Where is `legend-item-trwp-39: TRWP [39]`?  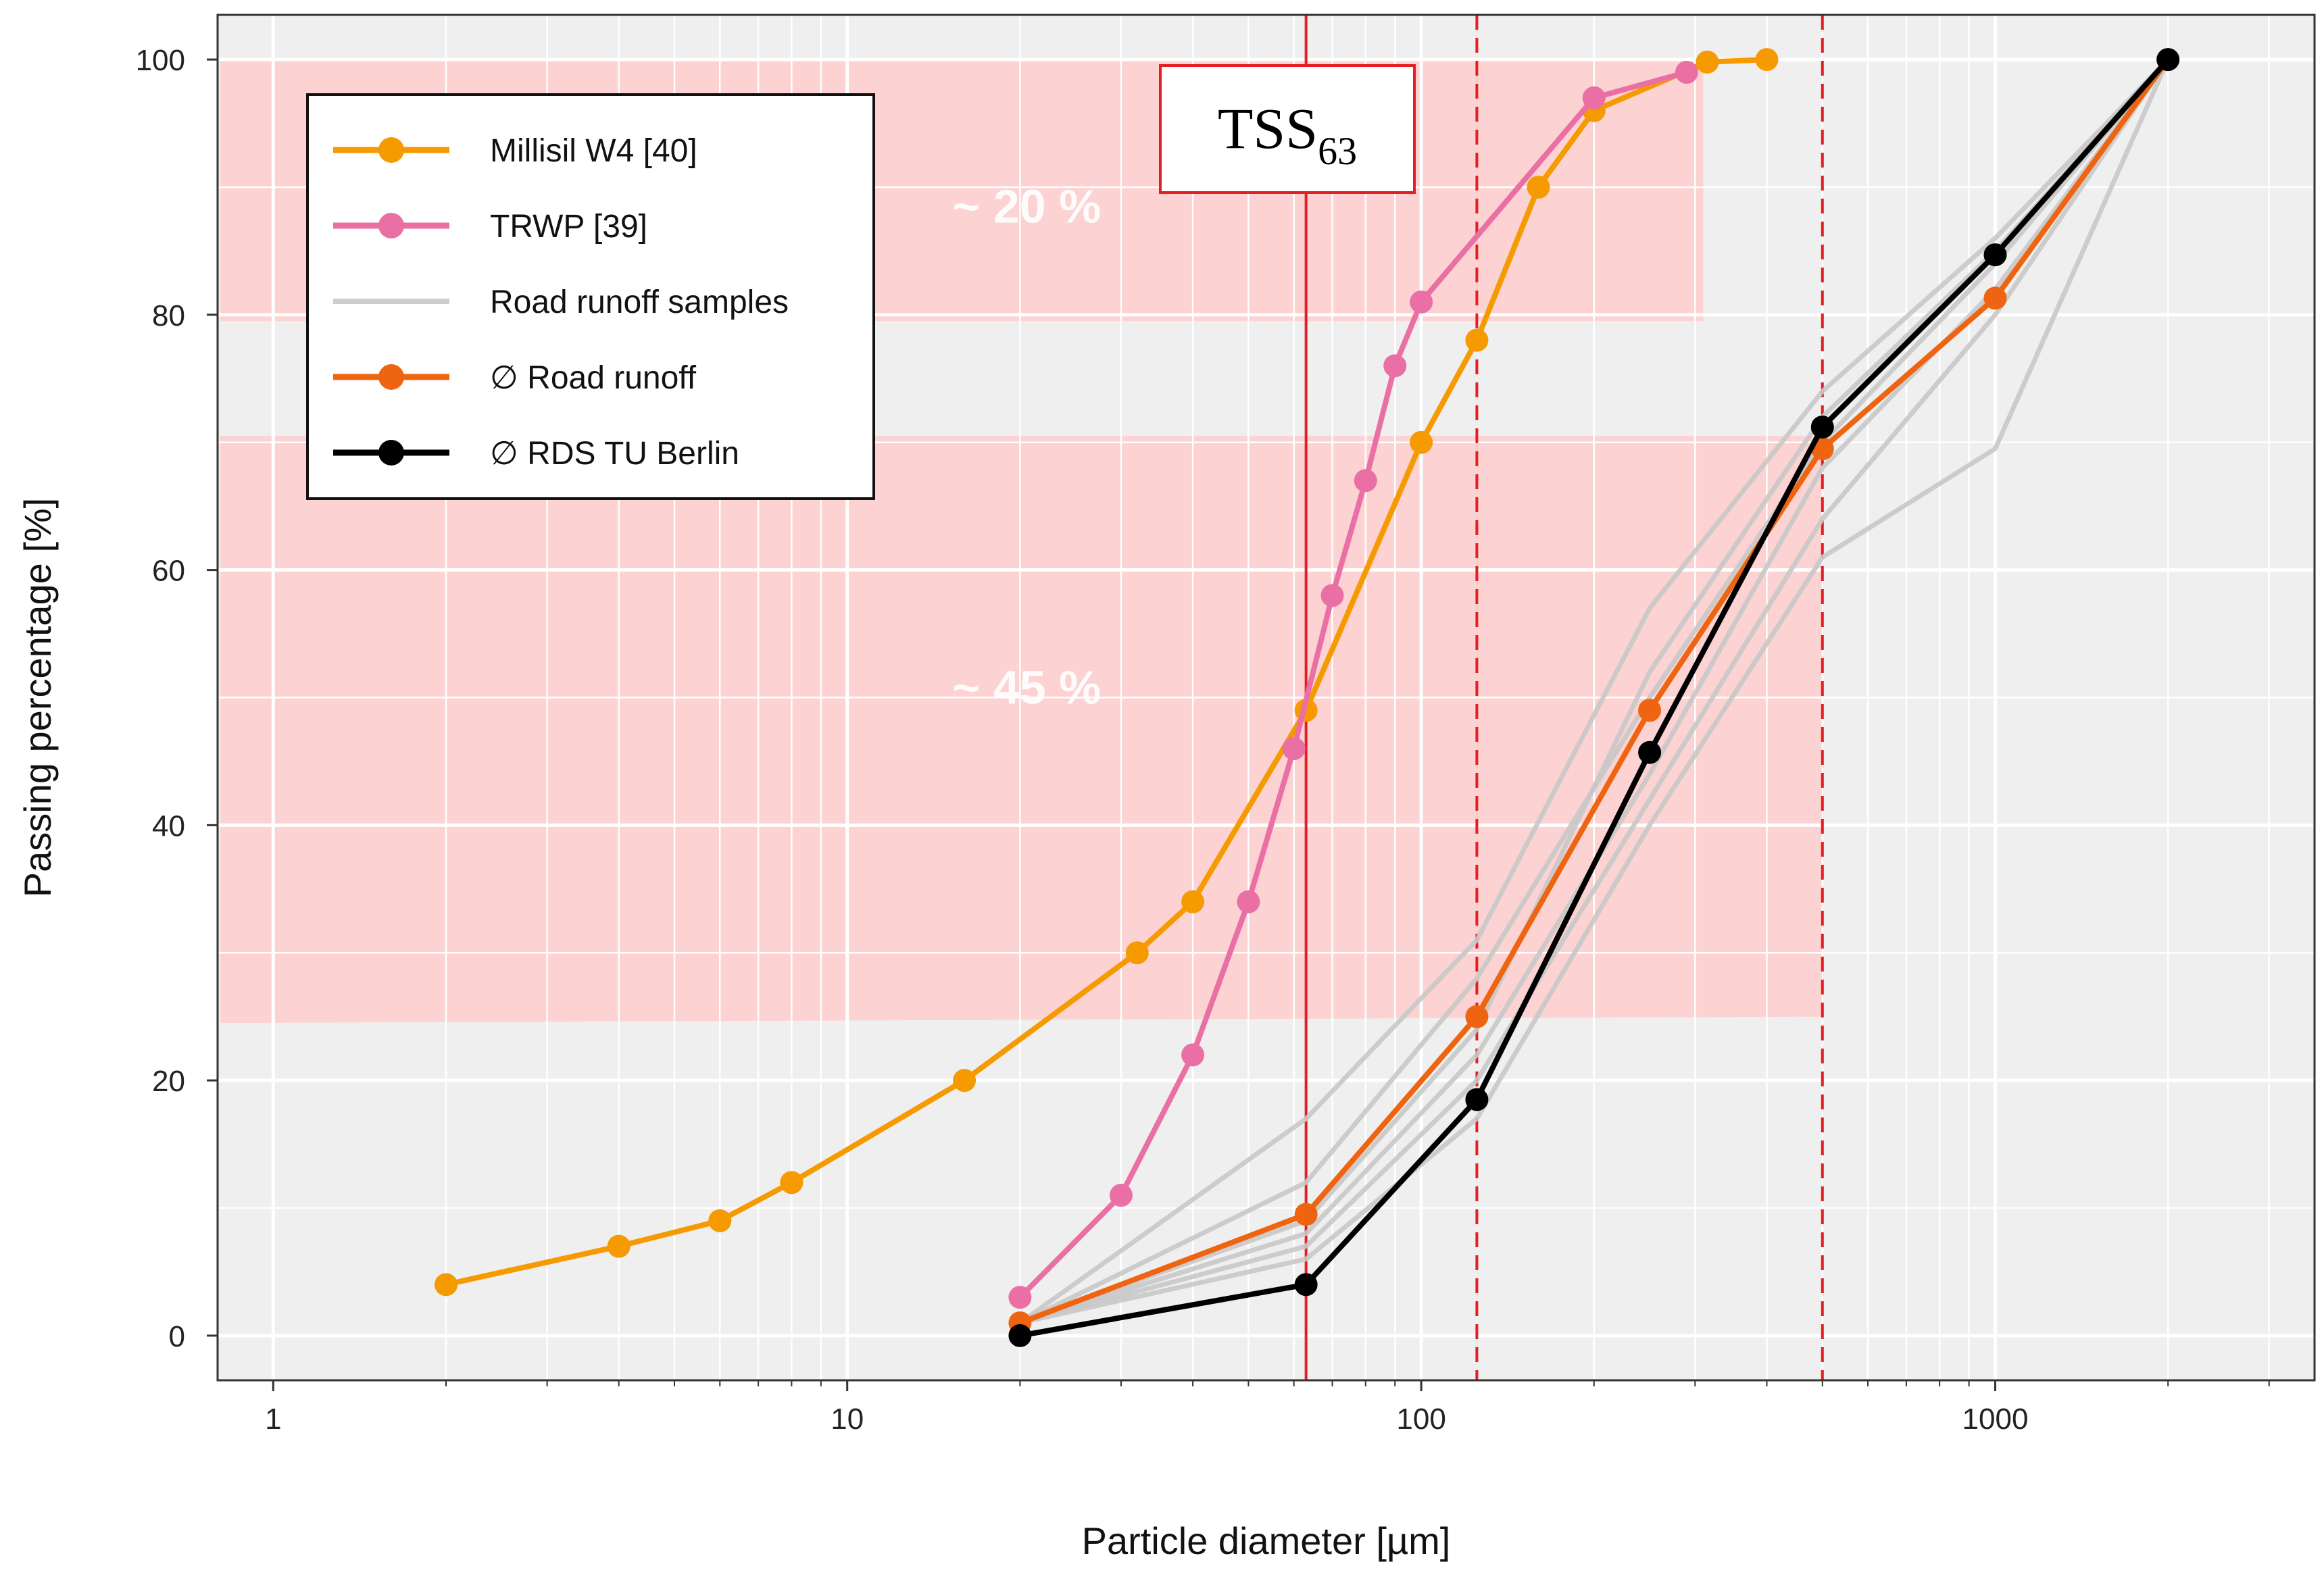
legend-item-trwp-39: TRWP [39] is located at coordinates (490, 227).